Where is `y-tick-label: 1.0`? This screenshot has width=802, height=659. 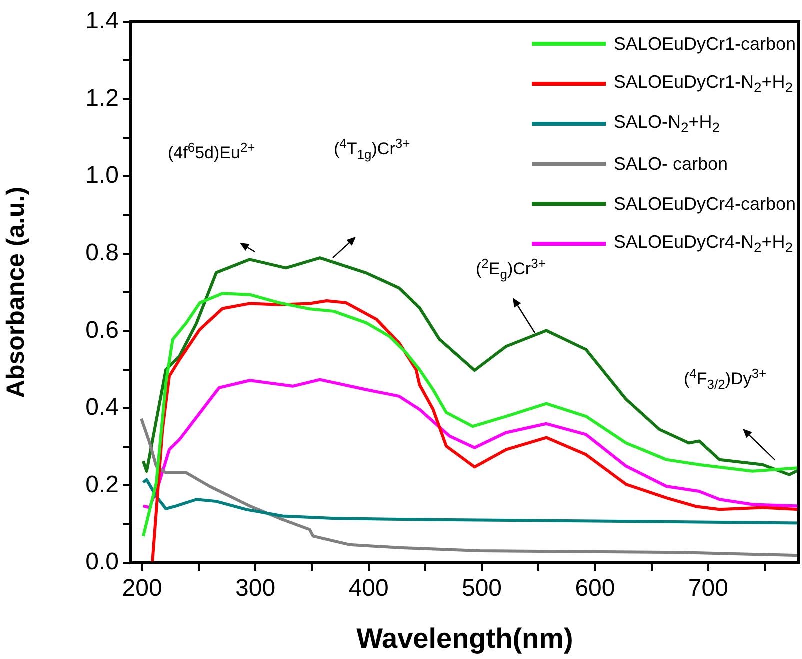
y-tick-label: 1.0 is located at coordinates (102, 176).